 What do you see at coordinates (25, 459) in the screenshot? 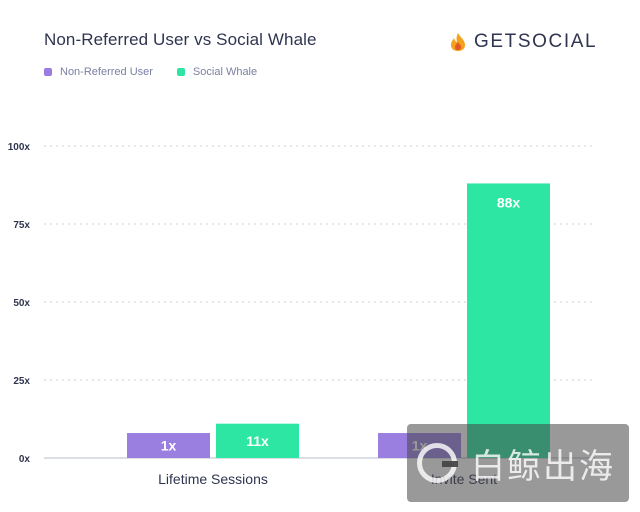
I see `y-tick-label: 0x` at bounding box center [25, 459].